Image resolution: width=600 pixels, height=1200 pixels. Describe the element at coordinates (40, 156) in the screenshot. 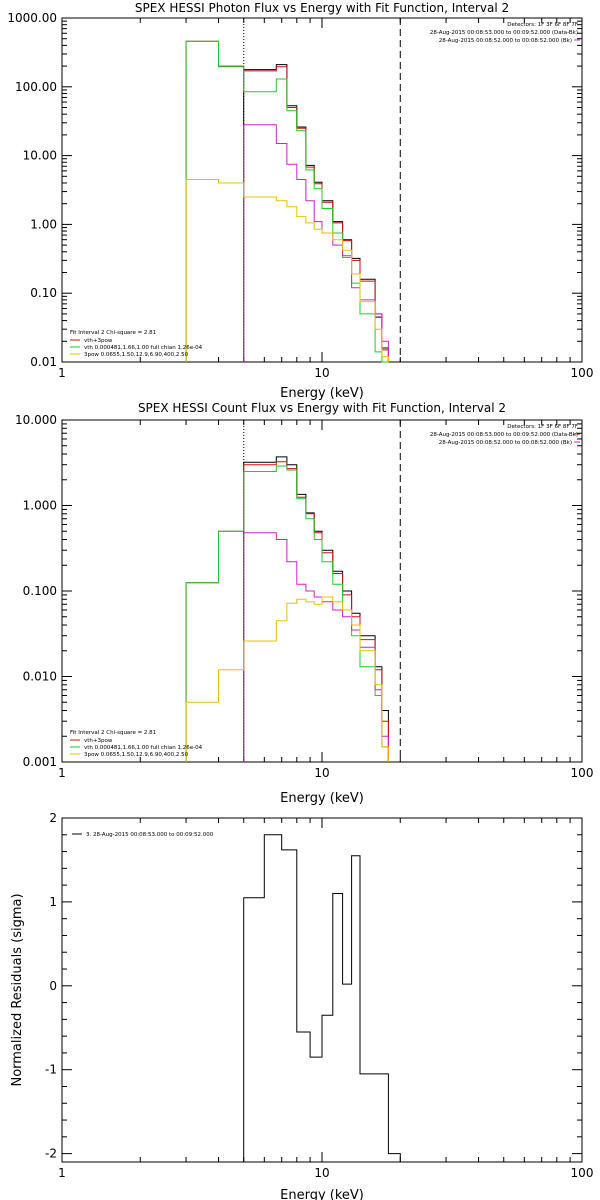

I see `y-tick-label: 10.00` at that location.